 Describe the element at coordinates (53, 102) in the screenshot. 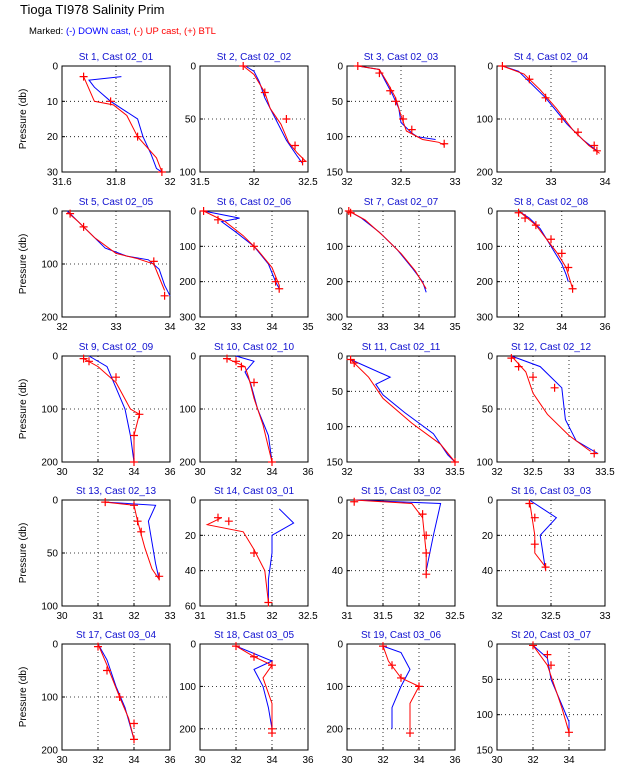

I see `y-tick-label: 10` at that location.